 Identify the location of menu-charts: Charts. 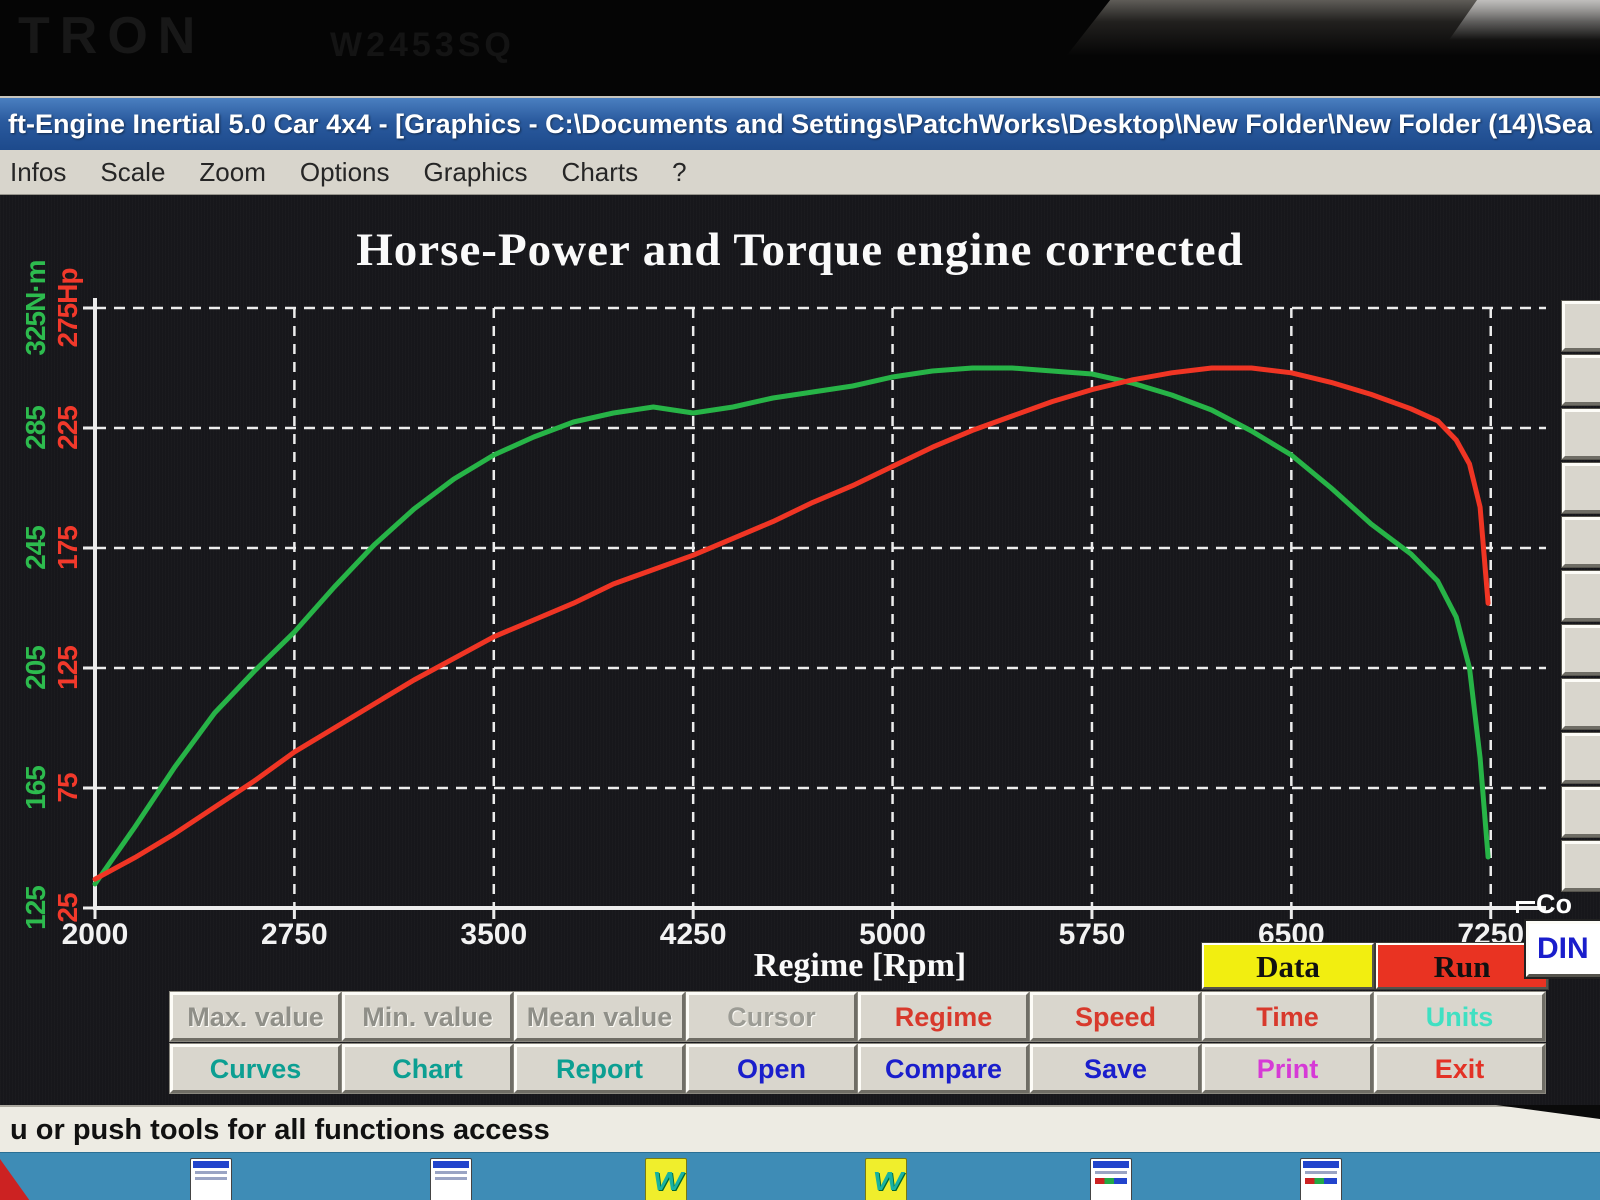
(600, 172).